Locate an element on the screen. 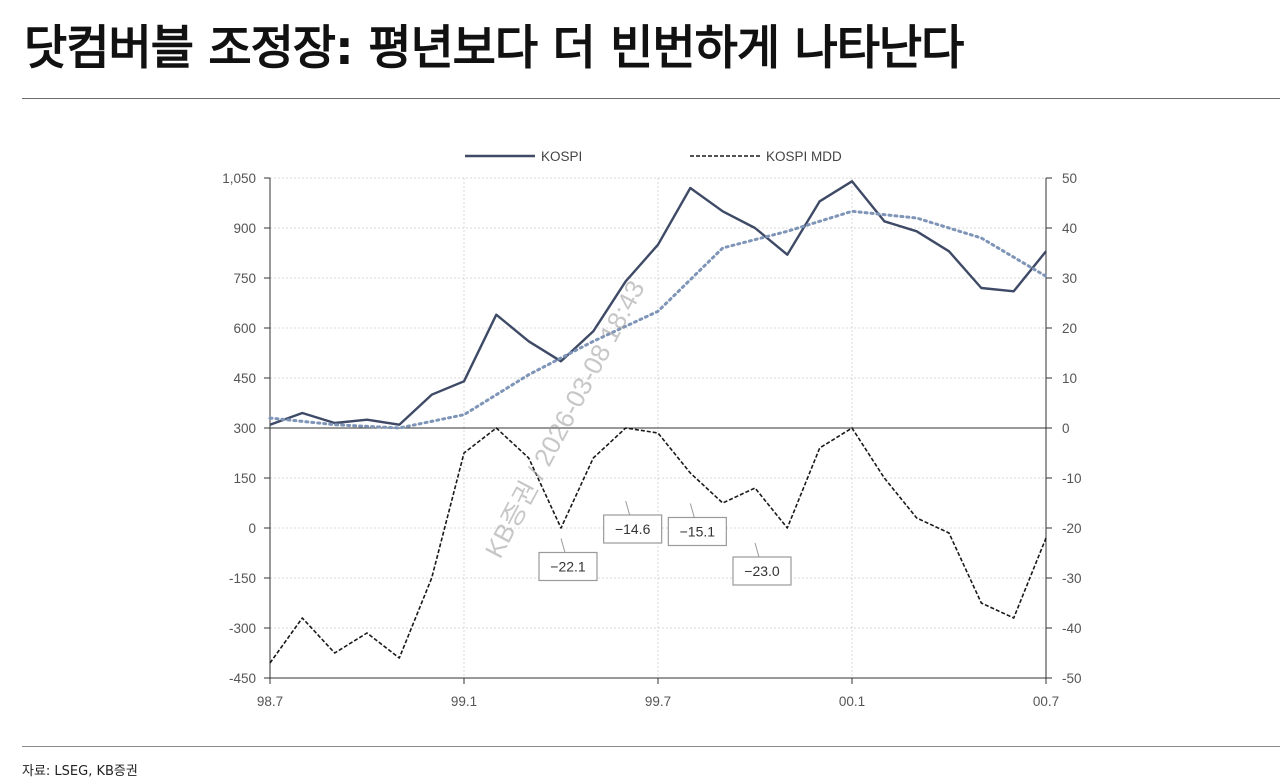 Image resolution: width=1280 pixels, height=783 pixels. y-right-tick-label: -30 is located at coordinates (1072, 578).